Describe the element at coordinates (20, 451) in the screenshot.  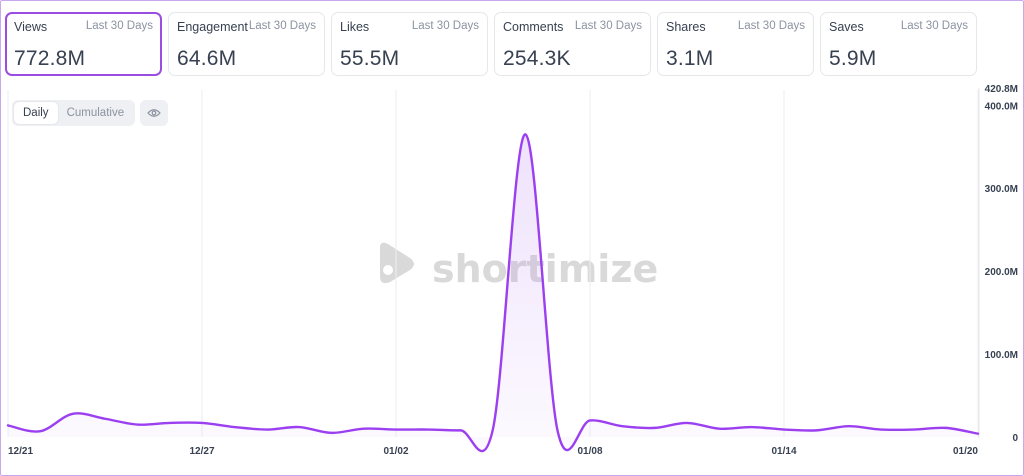
I see `x-tick-label: 12/21` at that location.